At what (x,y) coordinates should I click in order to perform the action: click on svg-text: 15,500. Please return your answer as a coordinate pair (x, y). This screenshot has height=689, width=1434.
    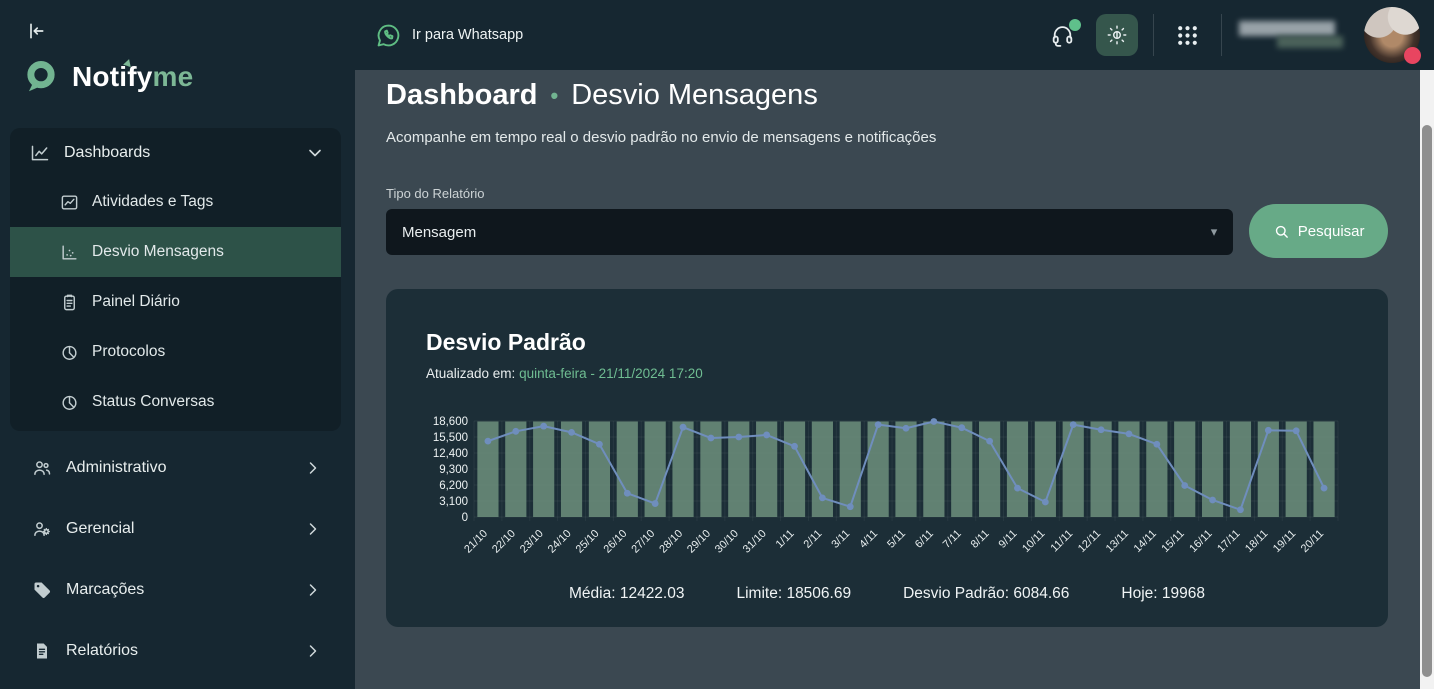
    Looking at the image, I should click on (450, 438).